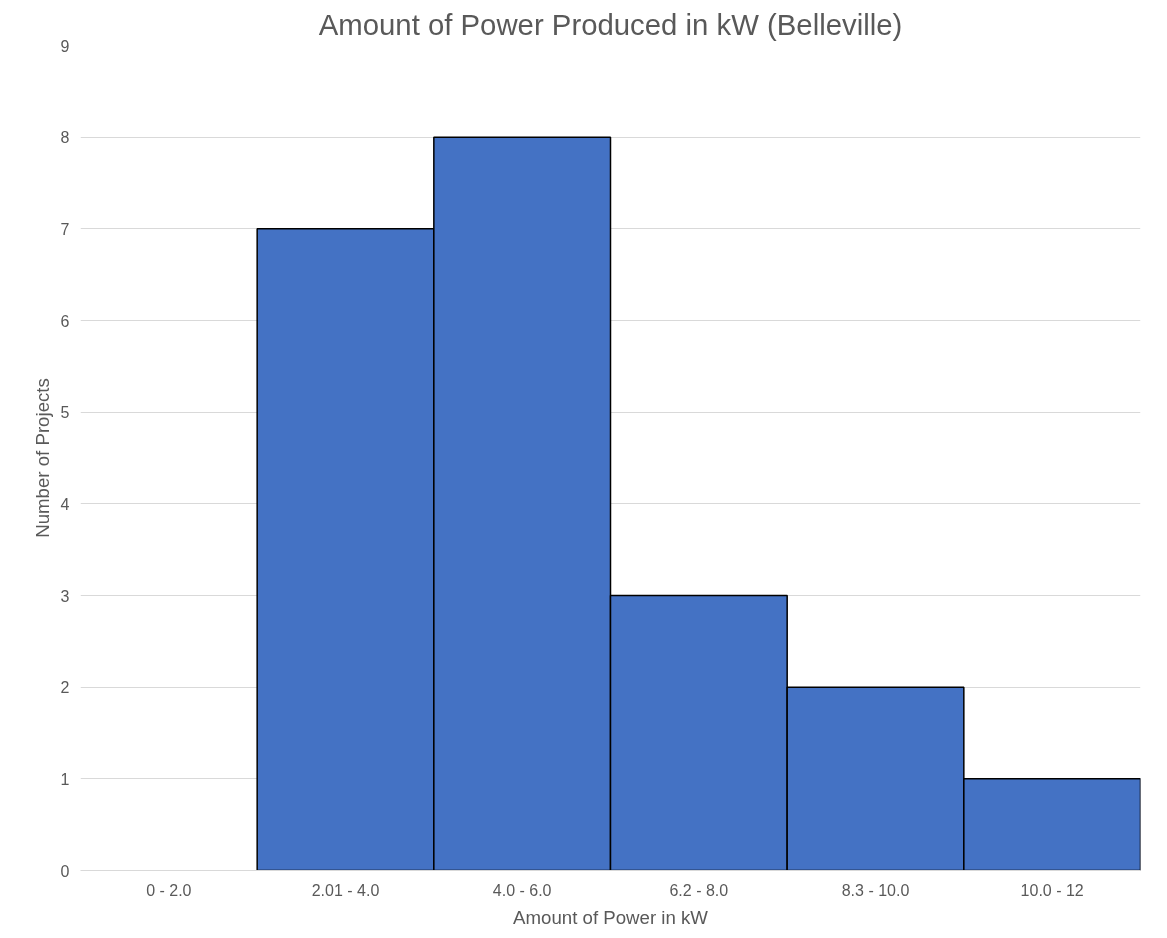 This screenshot has height=938, width=1167. What do you see at coordinates (65, 138) in the screenshot?
I see `y-tick-label: 8` at bounding box center [65, 138].